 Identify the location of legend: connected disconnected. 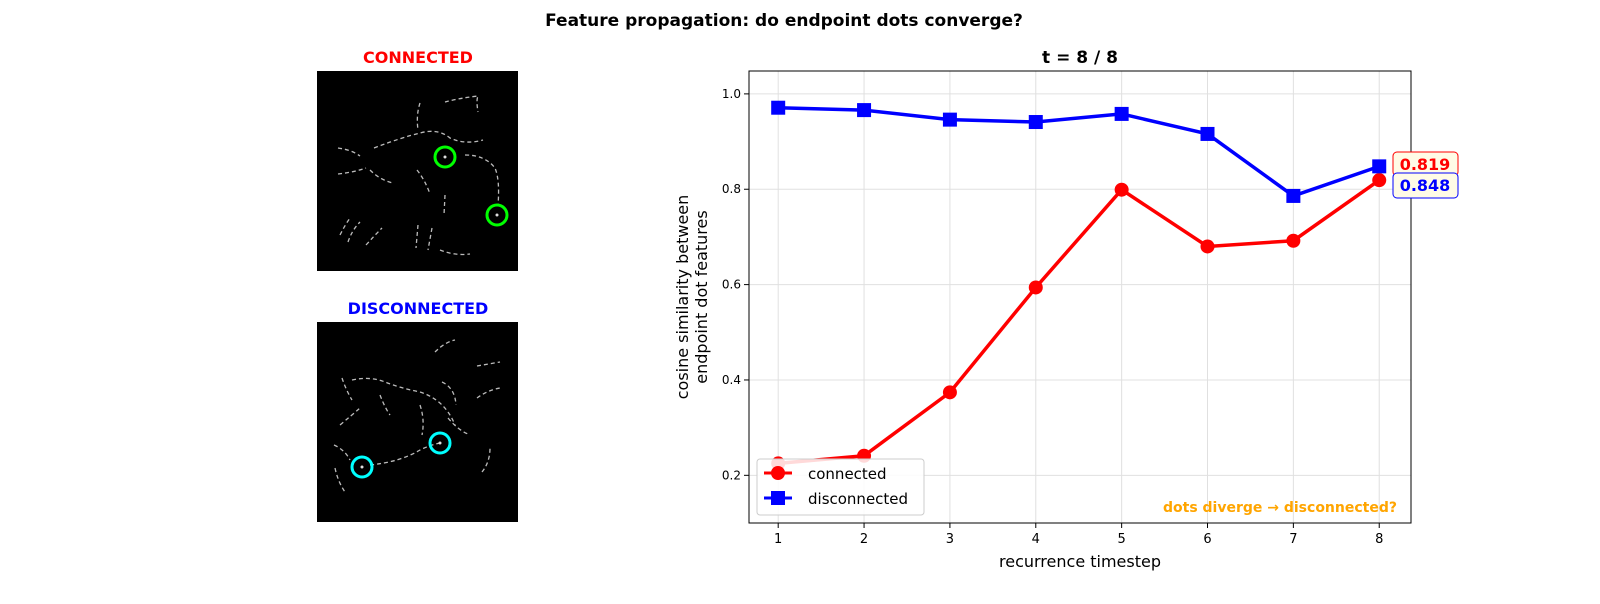
(840, 487).